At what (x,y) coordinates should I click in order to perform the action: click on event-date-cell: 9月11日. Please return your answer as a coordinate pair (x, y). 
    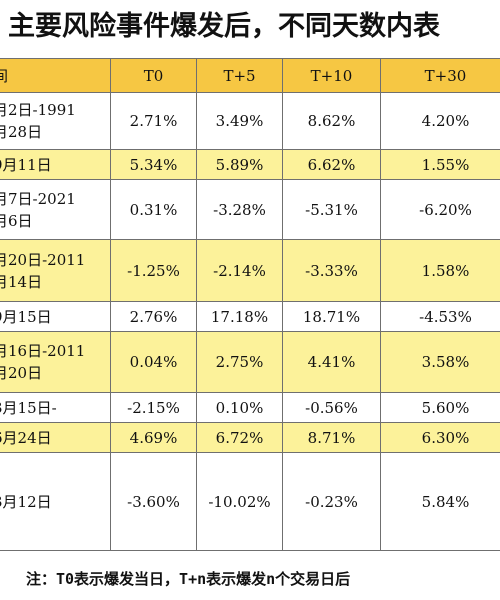
    Looking at the image, I should click on (55, 164).